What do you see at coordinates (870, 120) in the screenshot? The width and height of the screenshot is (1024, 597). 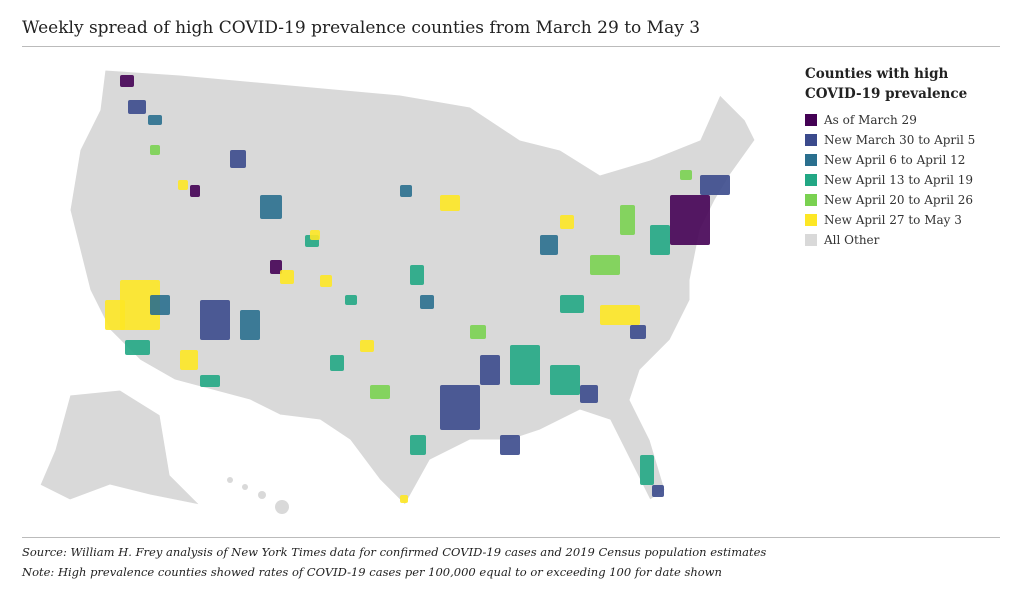 I see `legend-label: As of March 29` at bounding box center [870, 120].